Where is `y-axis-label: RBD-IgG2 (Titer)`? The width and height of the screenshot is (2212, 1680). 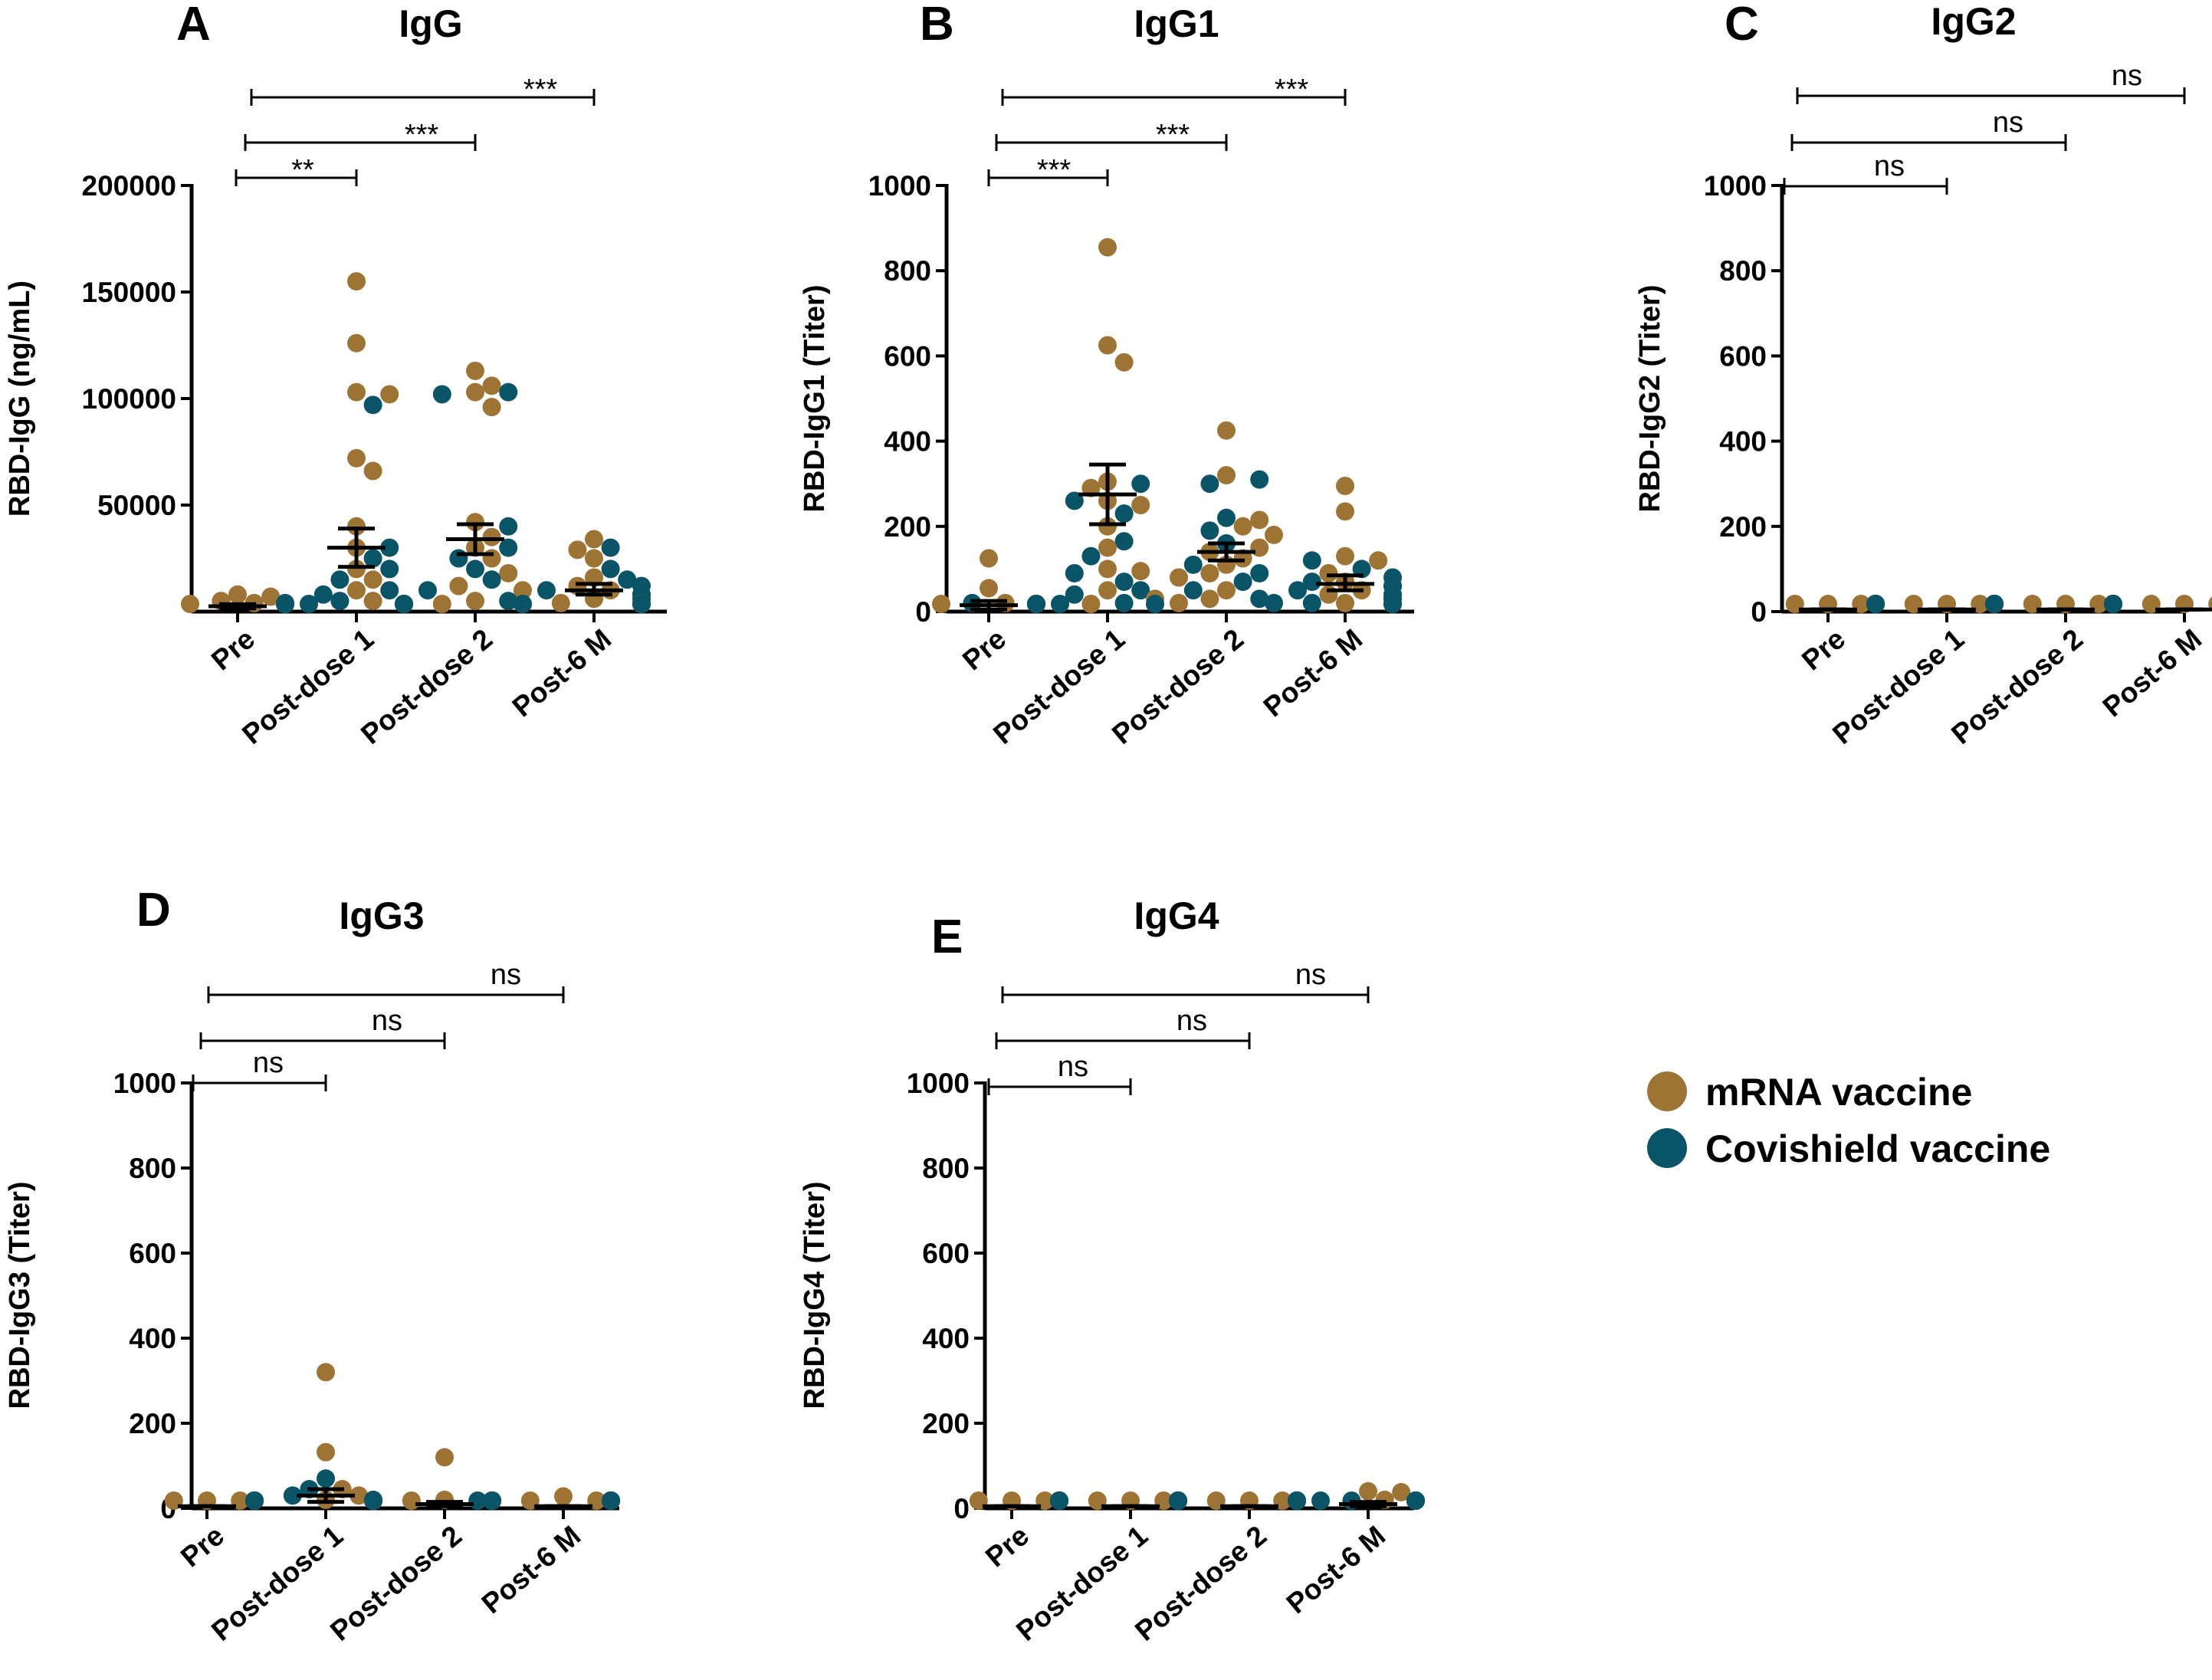
y-axis-label: RBD-IgG2 (Titer) is located at coordinates (1650, 399).